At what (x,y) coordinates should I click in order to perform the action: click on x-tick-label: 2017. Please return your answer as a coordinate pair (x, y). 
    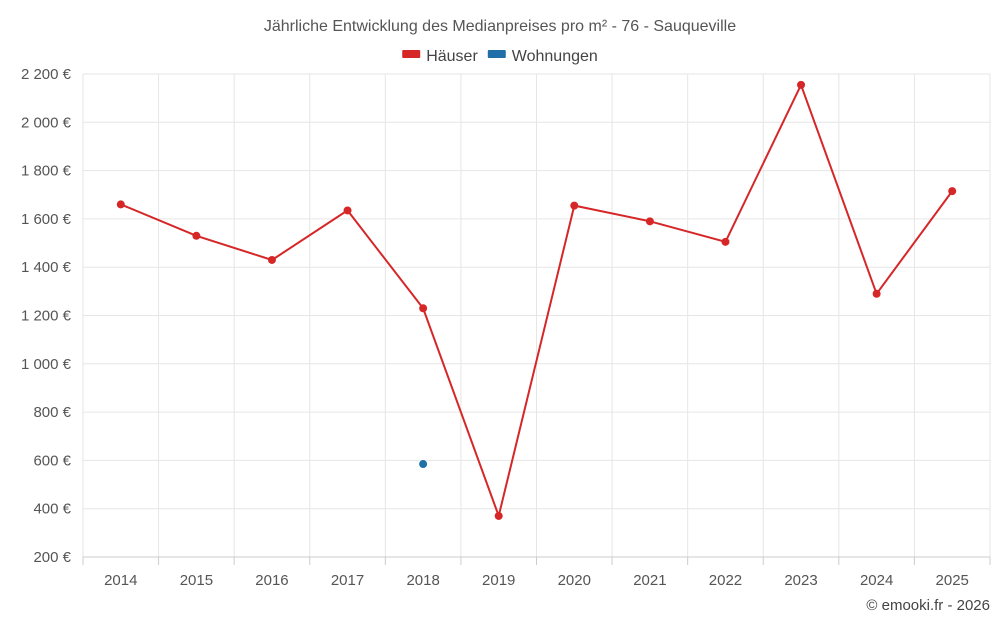
    Looking at the image, I should click on (347, 580).